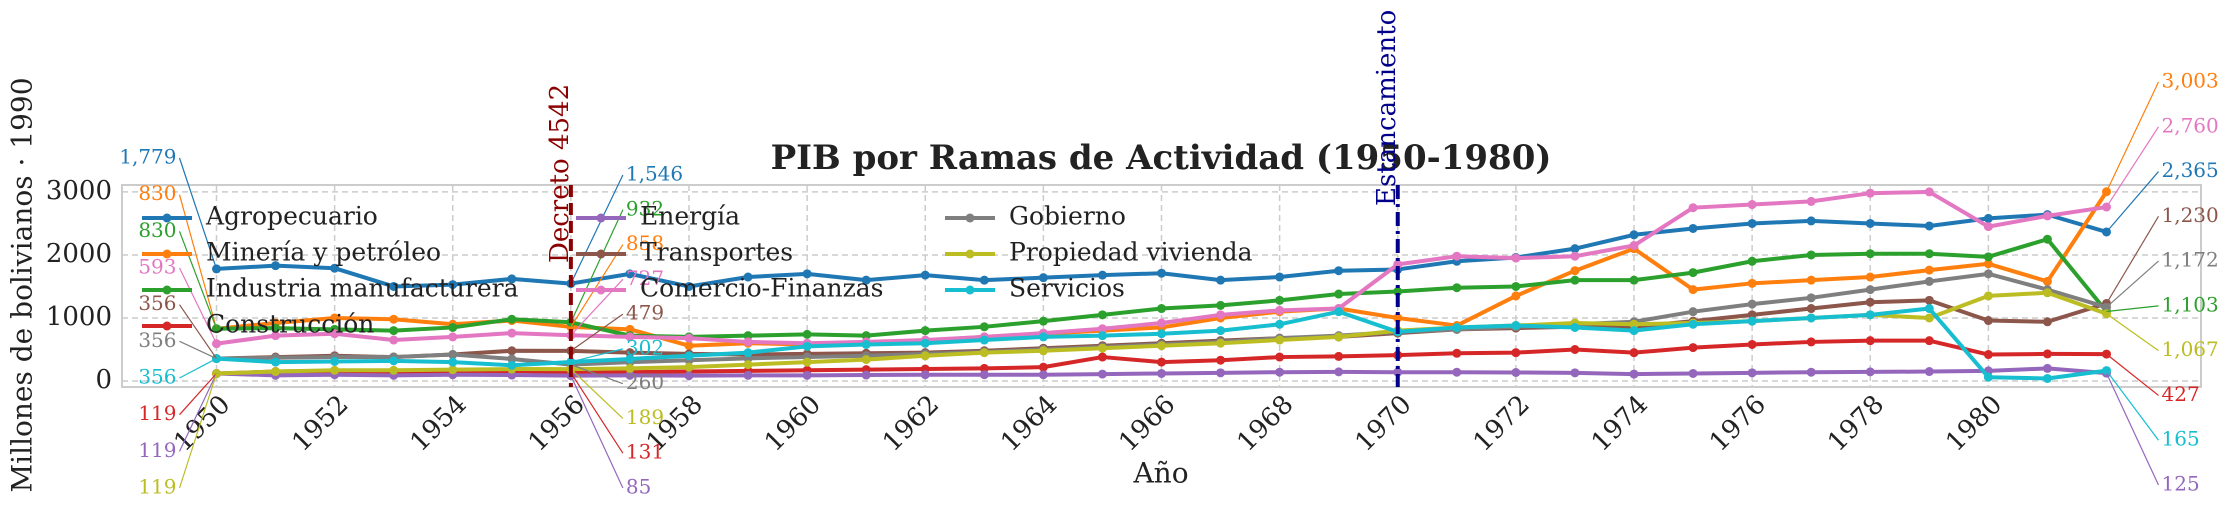 The width and height of the screenshot is (2223, 509). I want to click on legend-label: Construcción, so click(290, 324).